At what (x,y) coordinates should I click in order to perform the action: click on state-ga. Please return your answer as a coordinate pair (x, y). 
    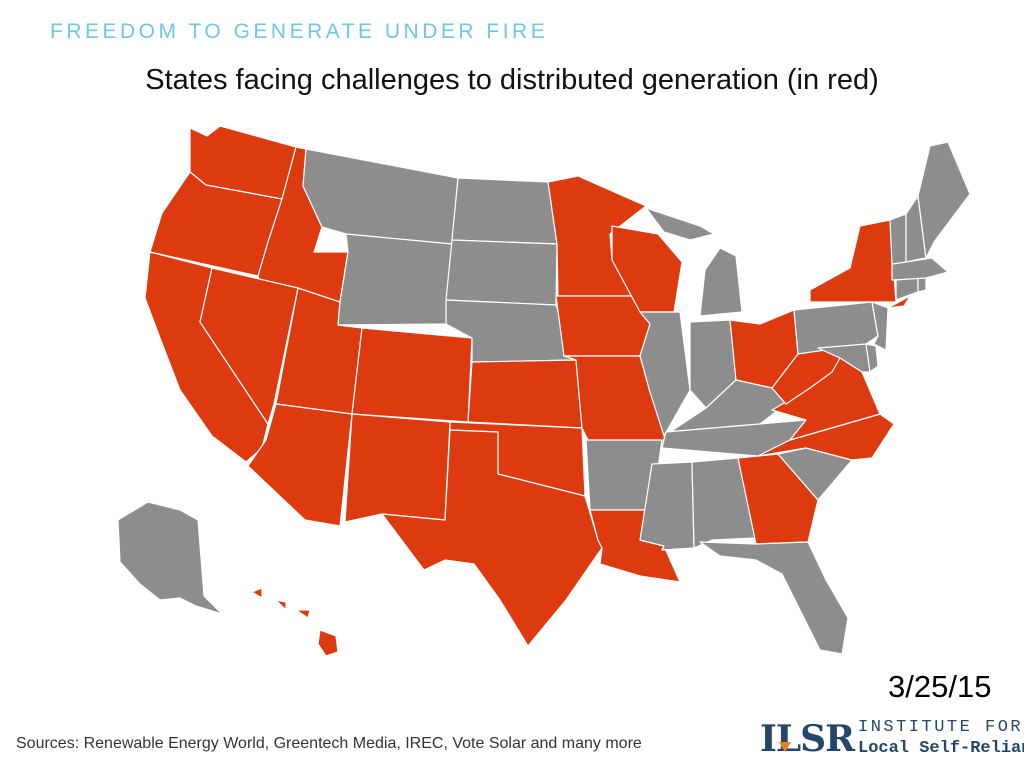
    Looking at the image, I should click on (778, 499).